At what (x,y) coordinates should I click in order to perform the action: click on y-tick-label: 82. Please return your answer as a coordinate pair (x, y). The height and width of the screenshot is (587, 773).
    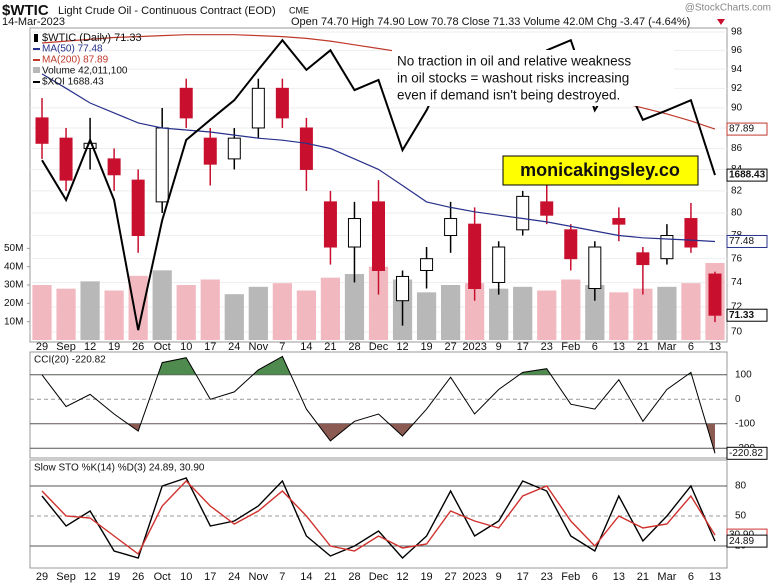
    Looking at the image, I should click on (737, 191).